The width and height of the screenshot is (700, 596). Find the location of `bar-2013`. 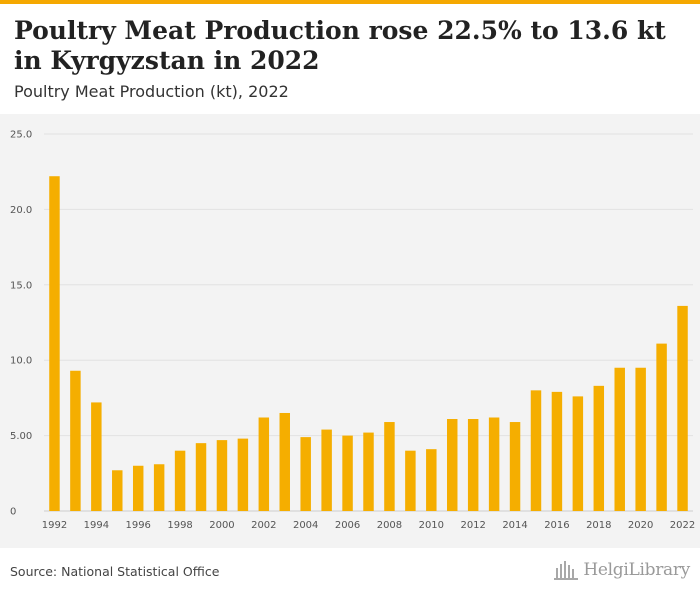

bar-2013 is located at coordinates (494, 464).